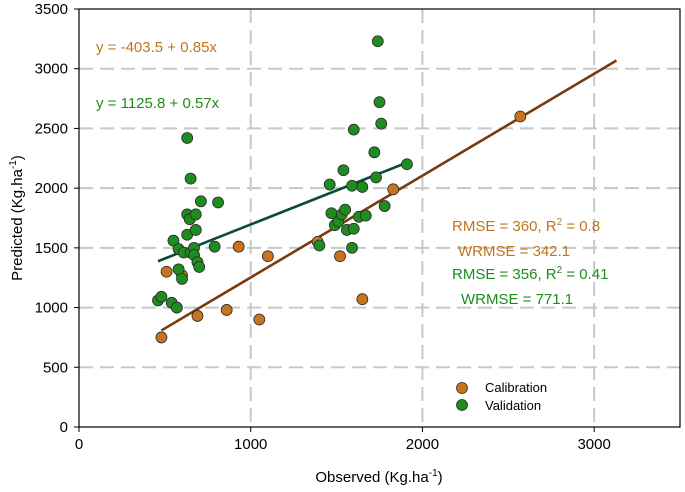  What do you see at coordinates (158, 103) in the screenshot?
I see `validation-equation: y = 1125.8 + 0.57x` at bounding box center [158, 103].